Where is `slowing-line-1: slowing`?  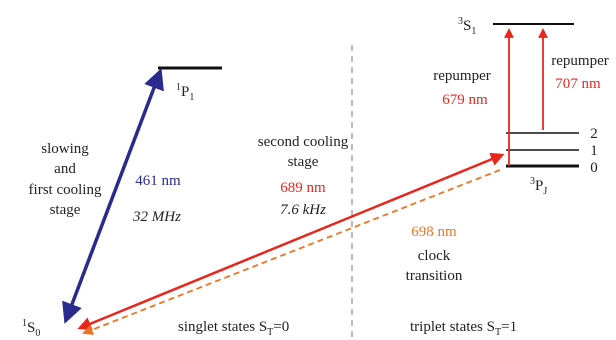
slowing-line-1: slowing is located at coordinates (65, 149).